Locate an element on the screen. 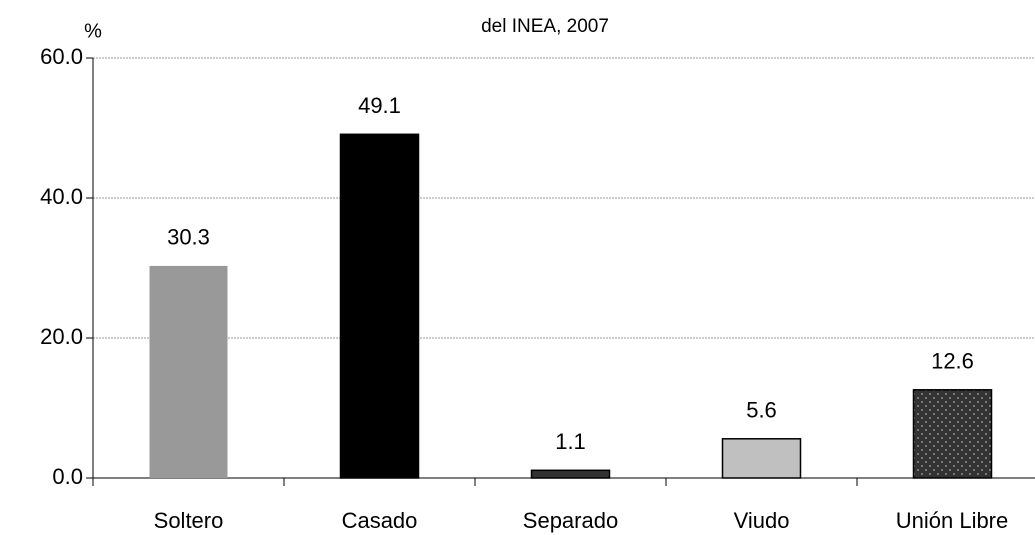  data-label: 49.1 is located at coordinates (379, 105).